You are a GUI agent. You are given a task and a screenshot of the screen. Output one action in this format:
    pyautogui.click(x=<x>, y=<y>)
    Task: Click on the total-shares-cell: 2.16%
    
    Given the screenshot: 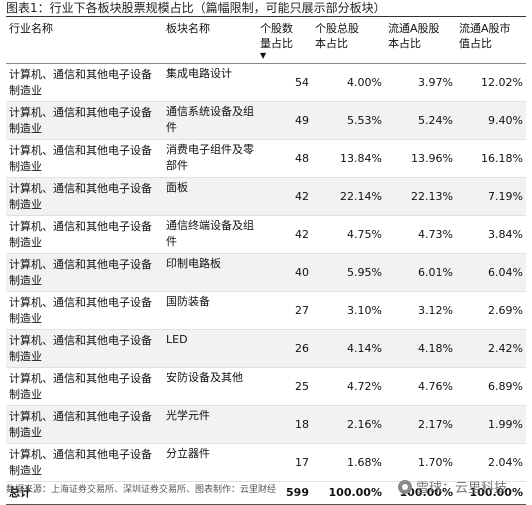 What is the action you would take?
    pyautogui.click(x=348, y=424)
    